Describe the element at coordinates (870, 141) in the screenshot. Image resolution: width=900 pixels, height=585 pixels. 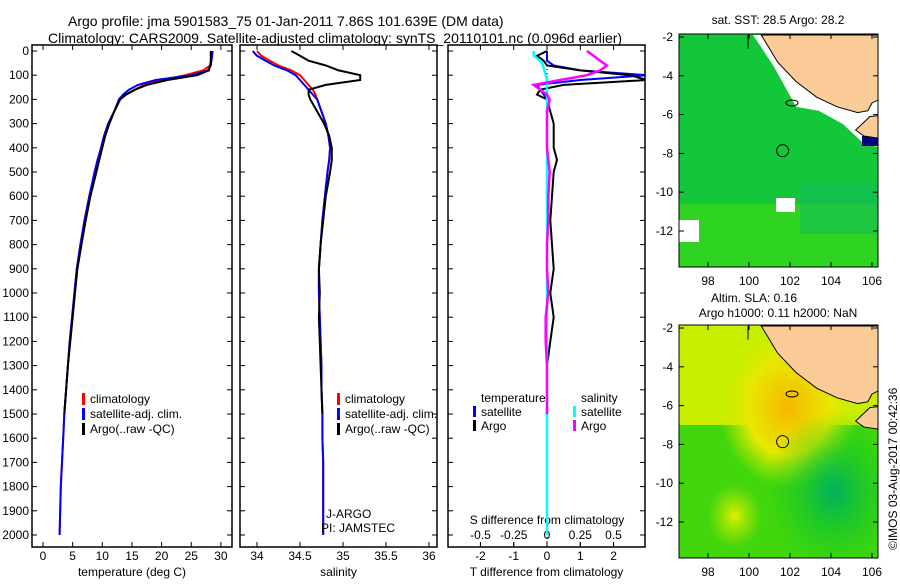
I see `cold-pixels` at that location.